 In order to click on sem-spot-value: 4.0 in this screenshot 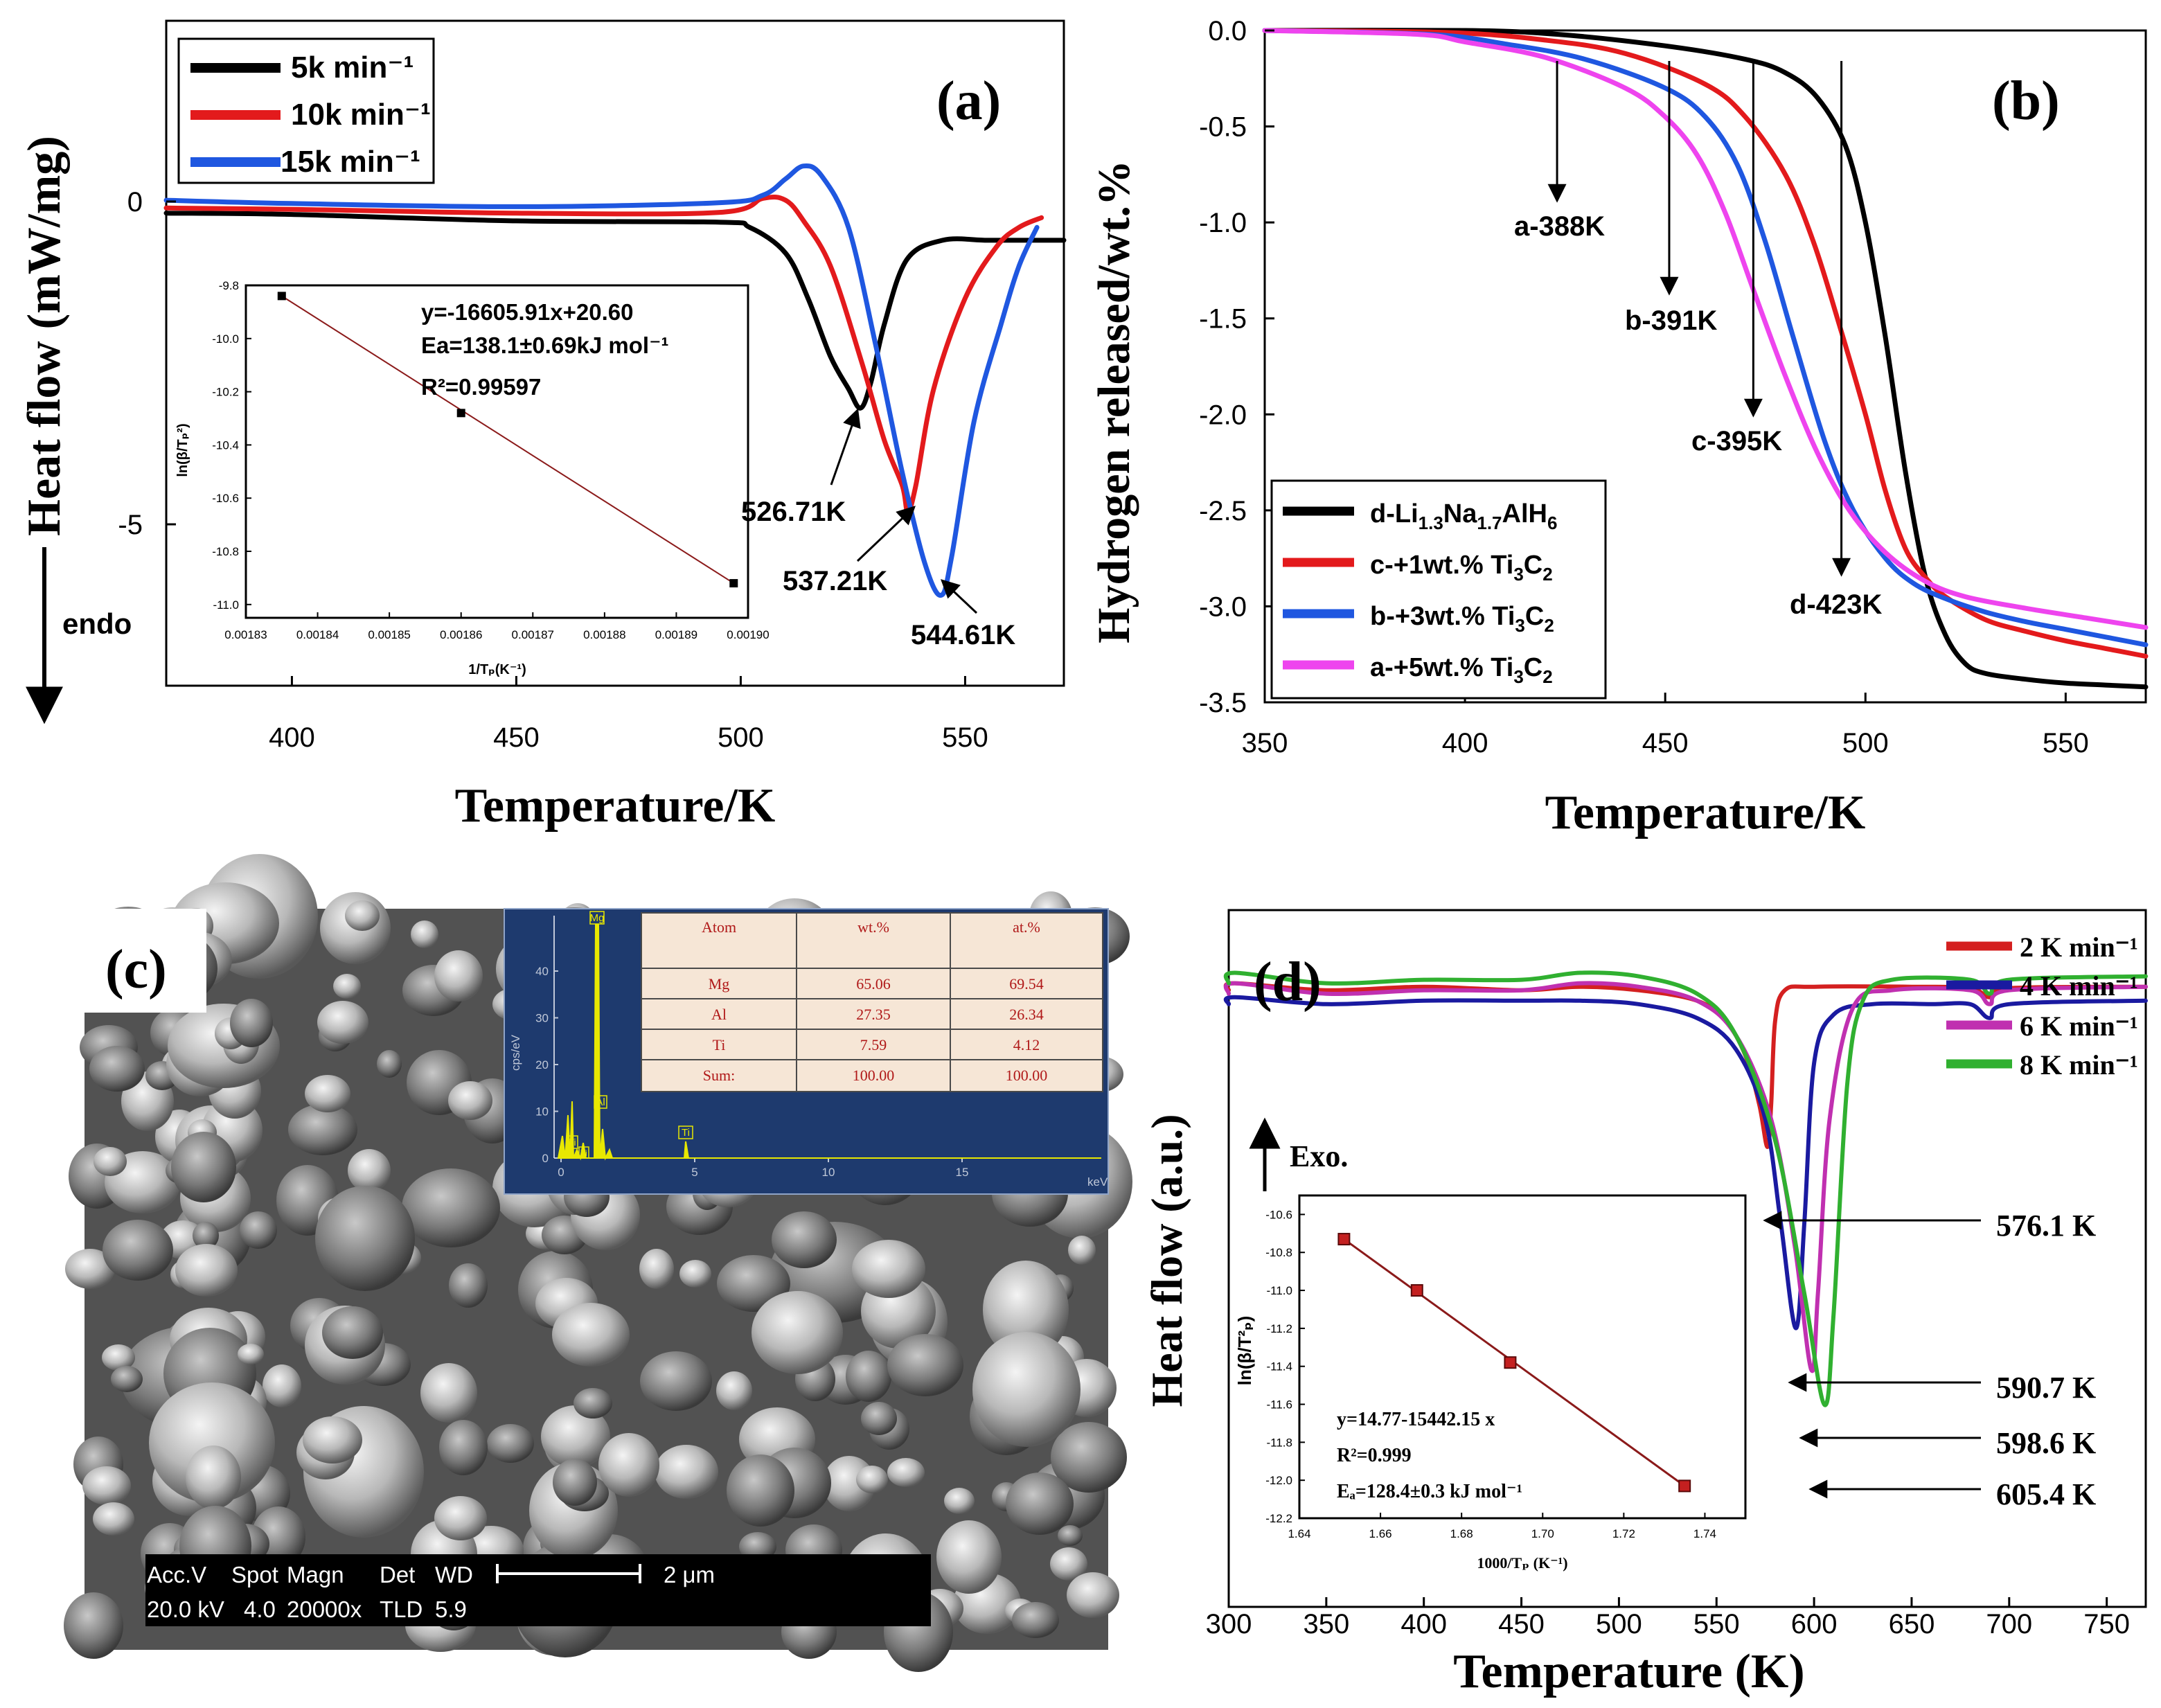, I will do `click(260, 1609)`.